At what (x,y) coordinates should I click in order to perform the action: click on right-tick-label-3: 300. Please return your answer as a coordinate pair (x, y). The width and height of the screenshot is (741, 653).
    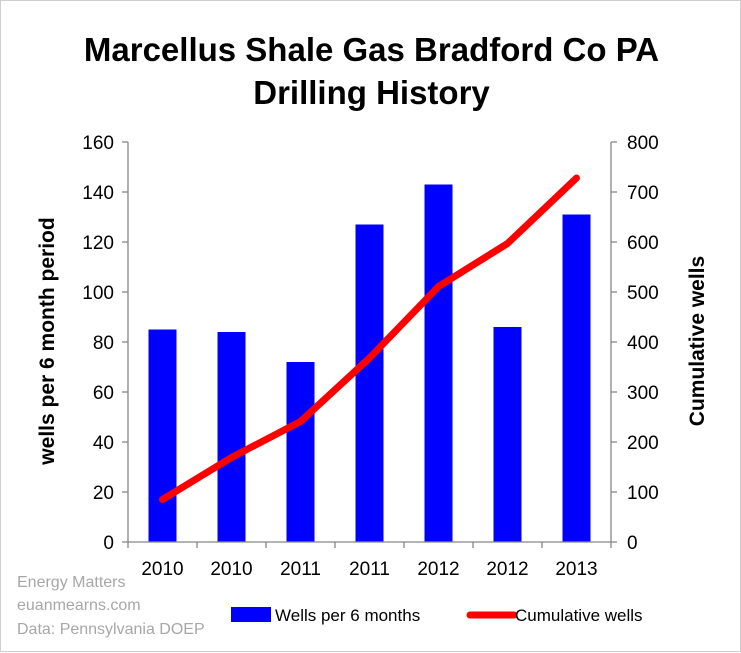
    Looking at the image, I should click on (643, 393).